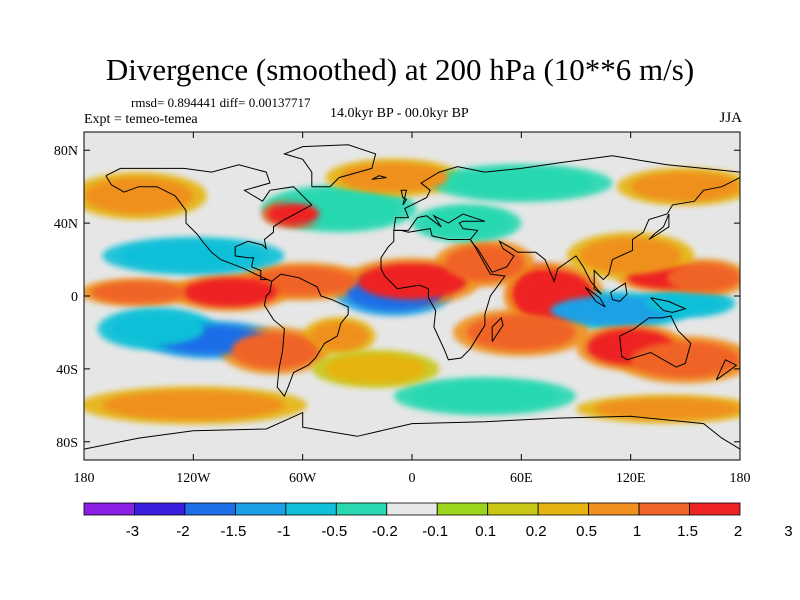  I want to click on colorbar-label: -1, so click(283, 531).